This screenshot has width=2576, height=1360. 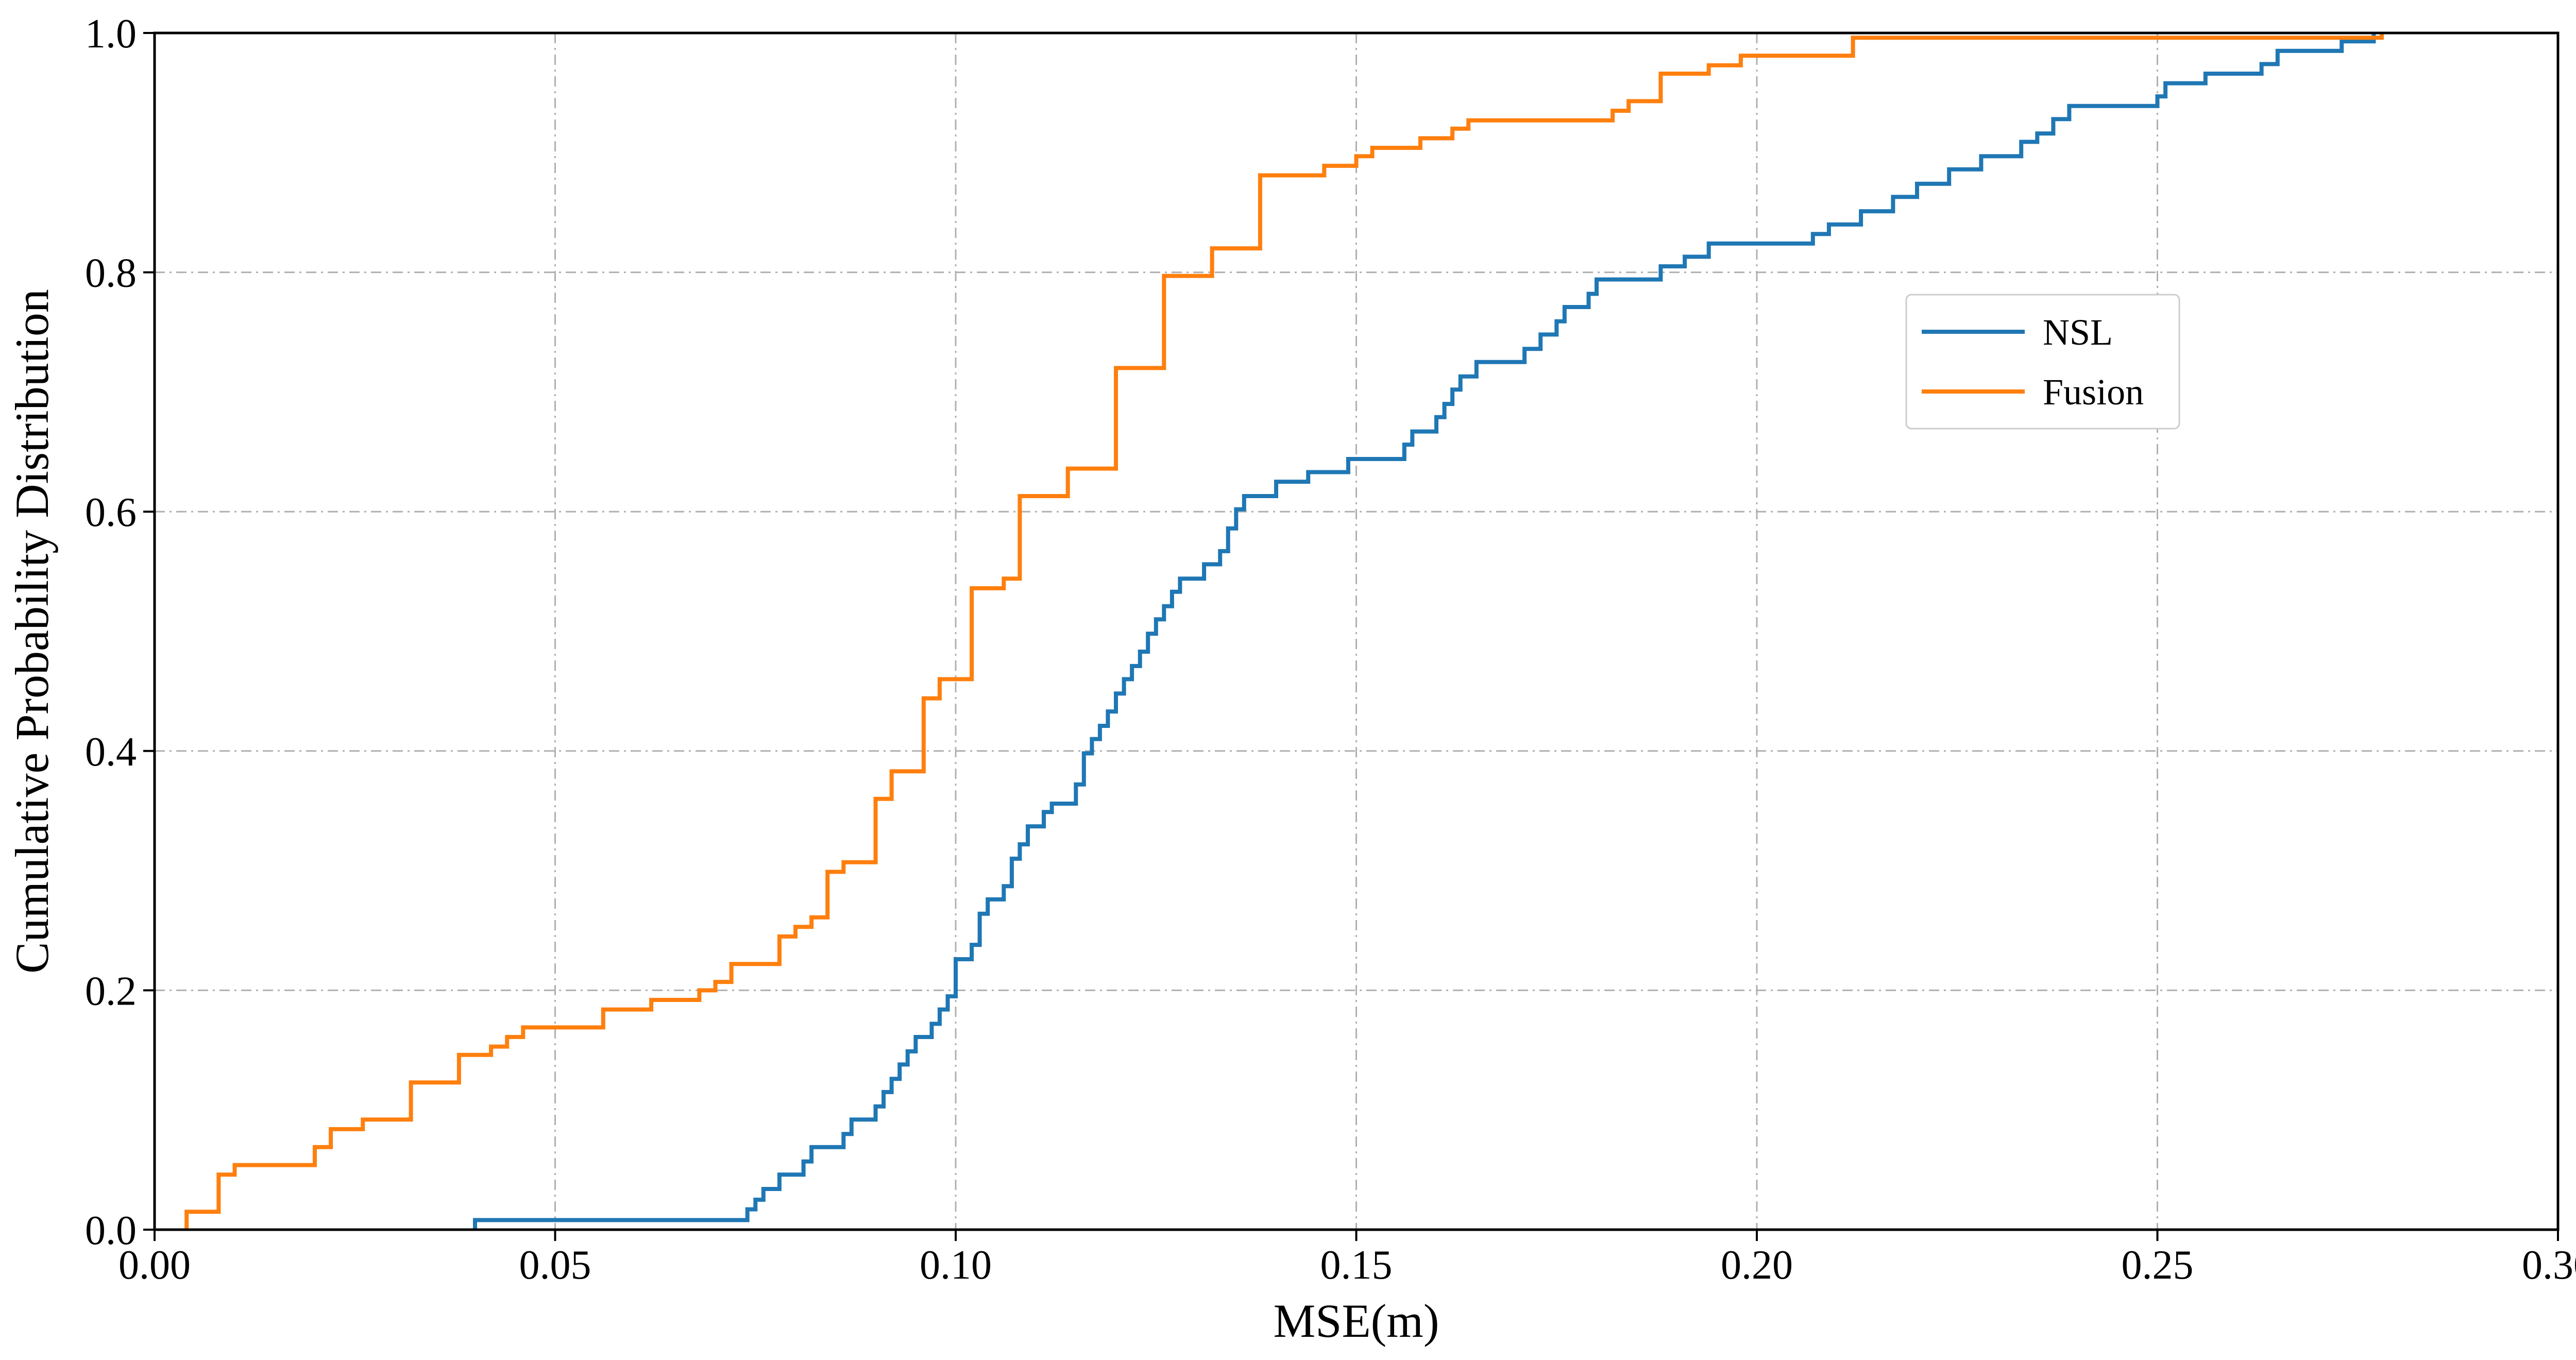 I want to click on x-axis-label: MSE(m), so click(x=1356, y=1321).